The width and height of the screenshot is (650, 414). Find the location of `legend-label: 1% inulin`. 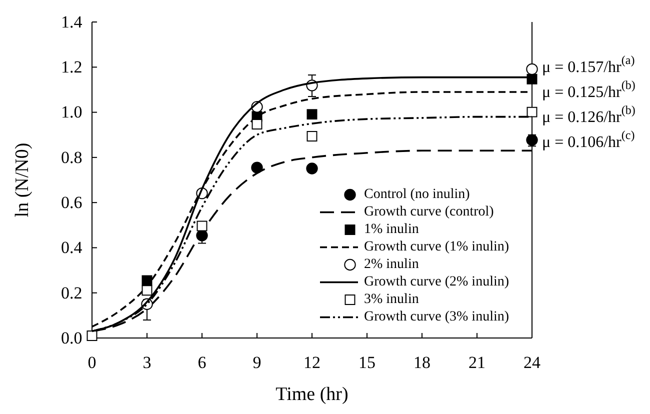

legend-label: 1% inulin is located at coordinates (391, 229).